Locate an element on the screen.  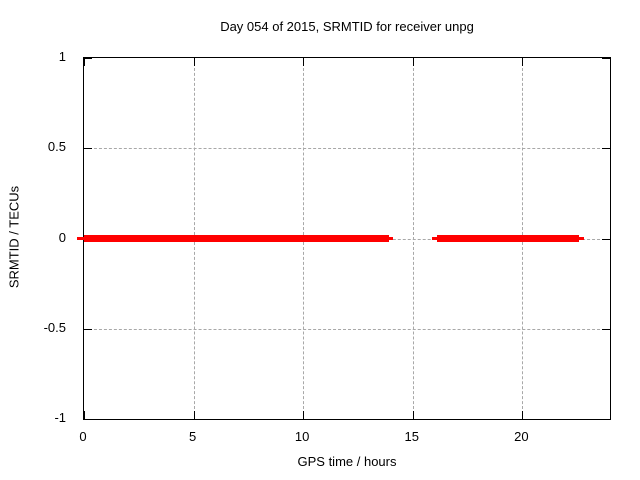
gridline-y-0.5 is located at coordinates (347, 149).